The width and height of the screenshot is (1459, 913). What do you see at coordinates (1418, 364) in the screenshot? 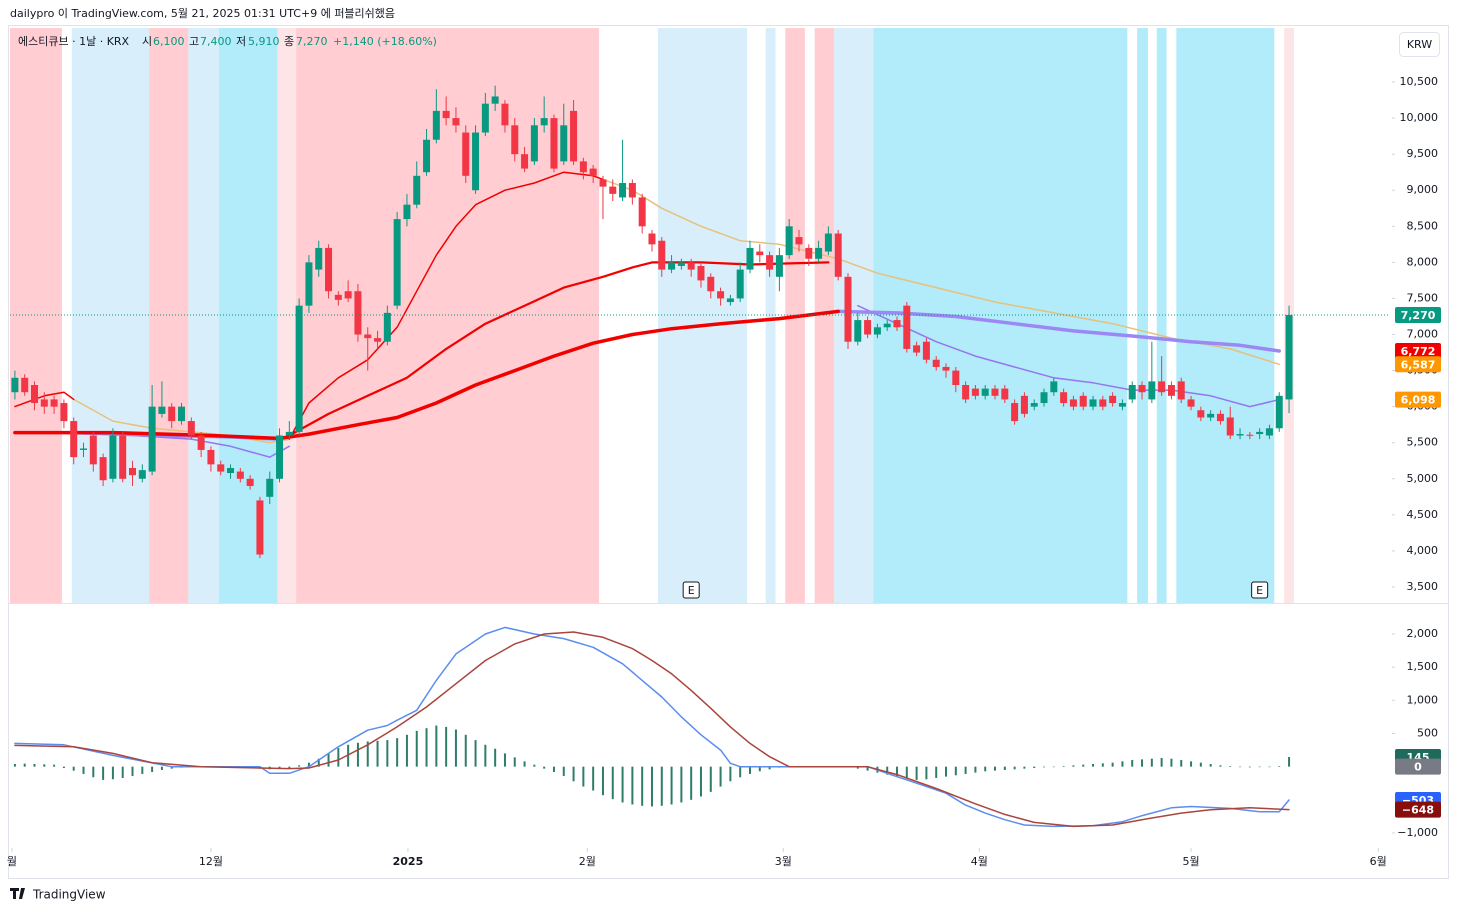
I see `value-label: 6,587` at bounding box center [1418, 364].